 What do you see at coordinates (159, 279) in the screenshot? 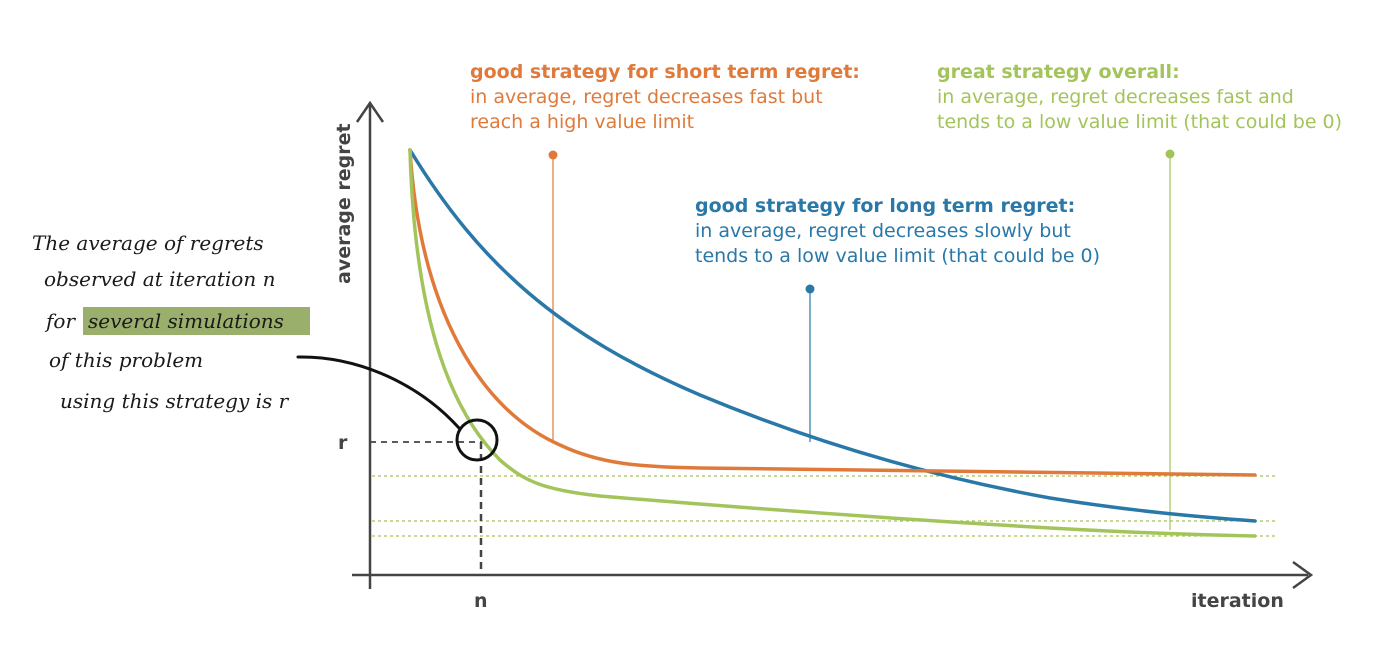
I see `handwritten-line2: observed at iteration n` at bounding box center [159, 279].